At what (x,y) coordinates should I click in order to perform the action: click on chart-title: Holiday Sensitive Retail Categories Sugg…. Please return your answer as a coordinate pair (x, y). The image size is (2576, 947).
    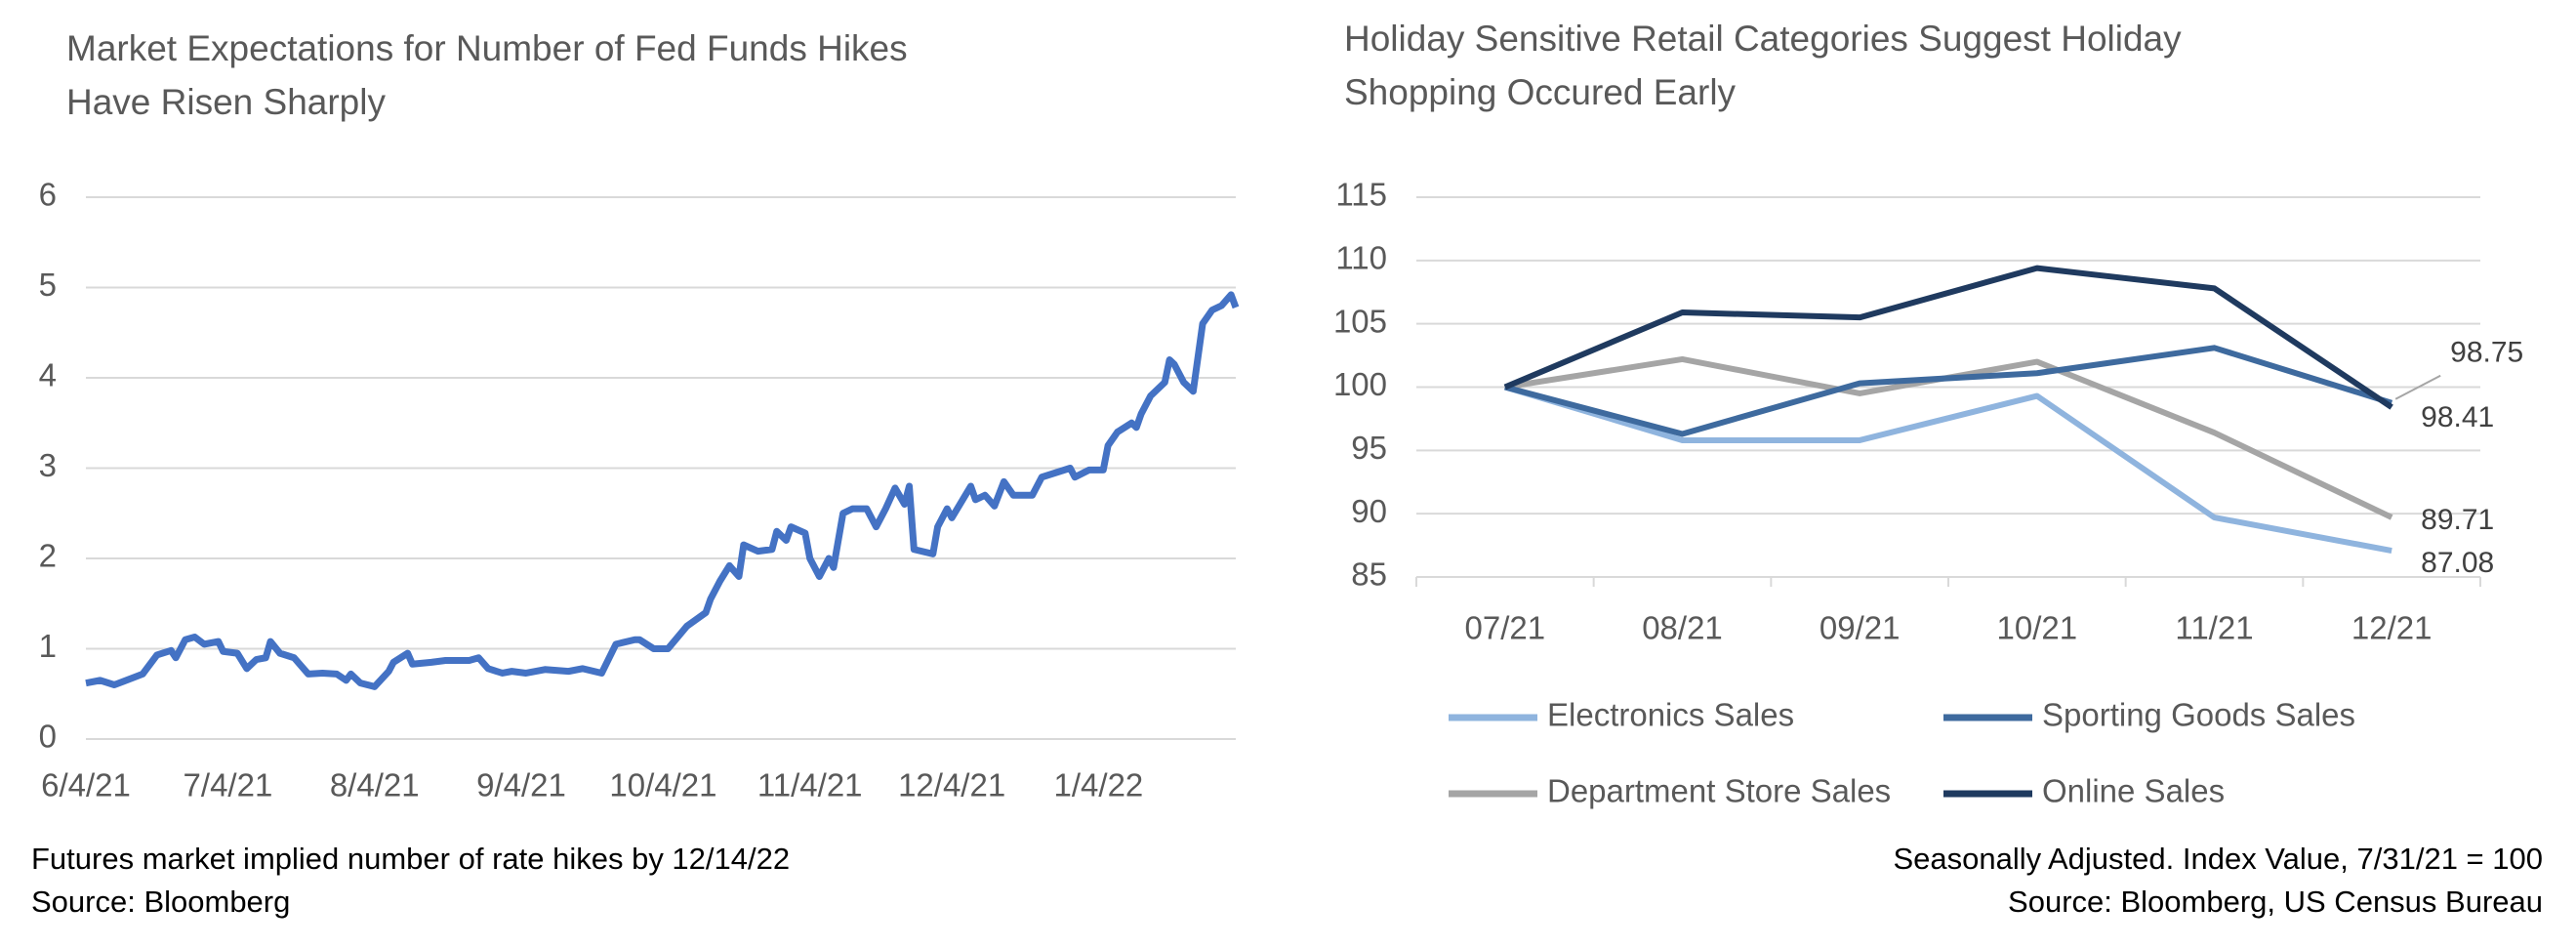
    Looking at the image, I should click on (1763, 39).